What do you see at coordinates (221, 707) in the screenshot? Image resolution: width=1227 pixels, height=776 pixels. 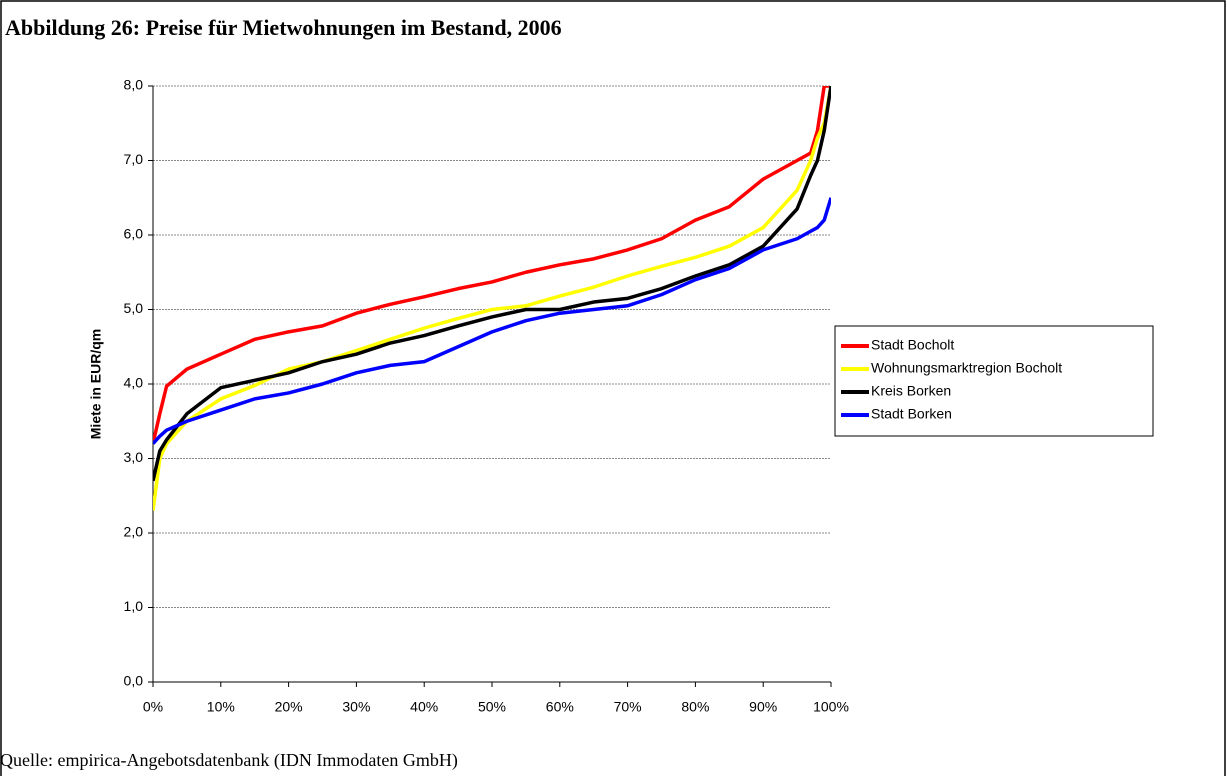 I see `x-tick-label: 10%` at bounding box center [221, 707].